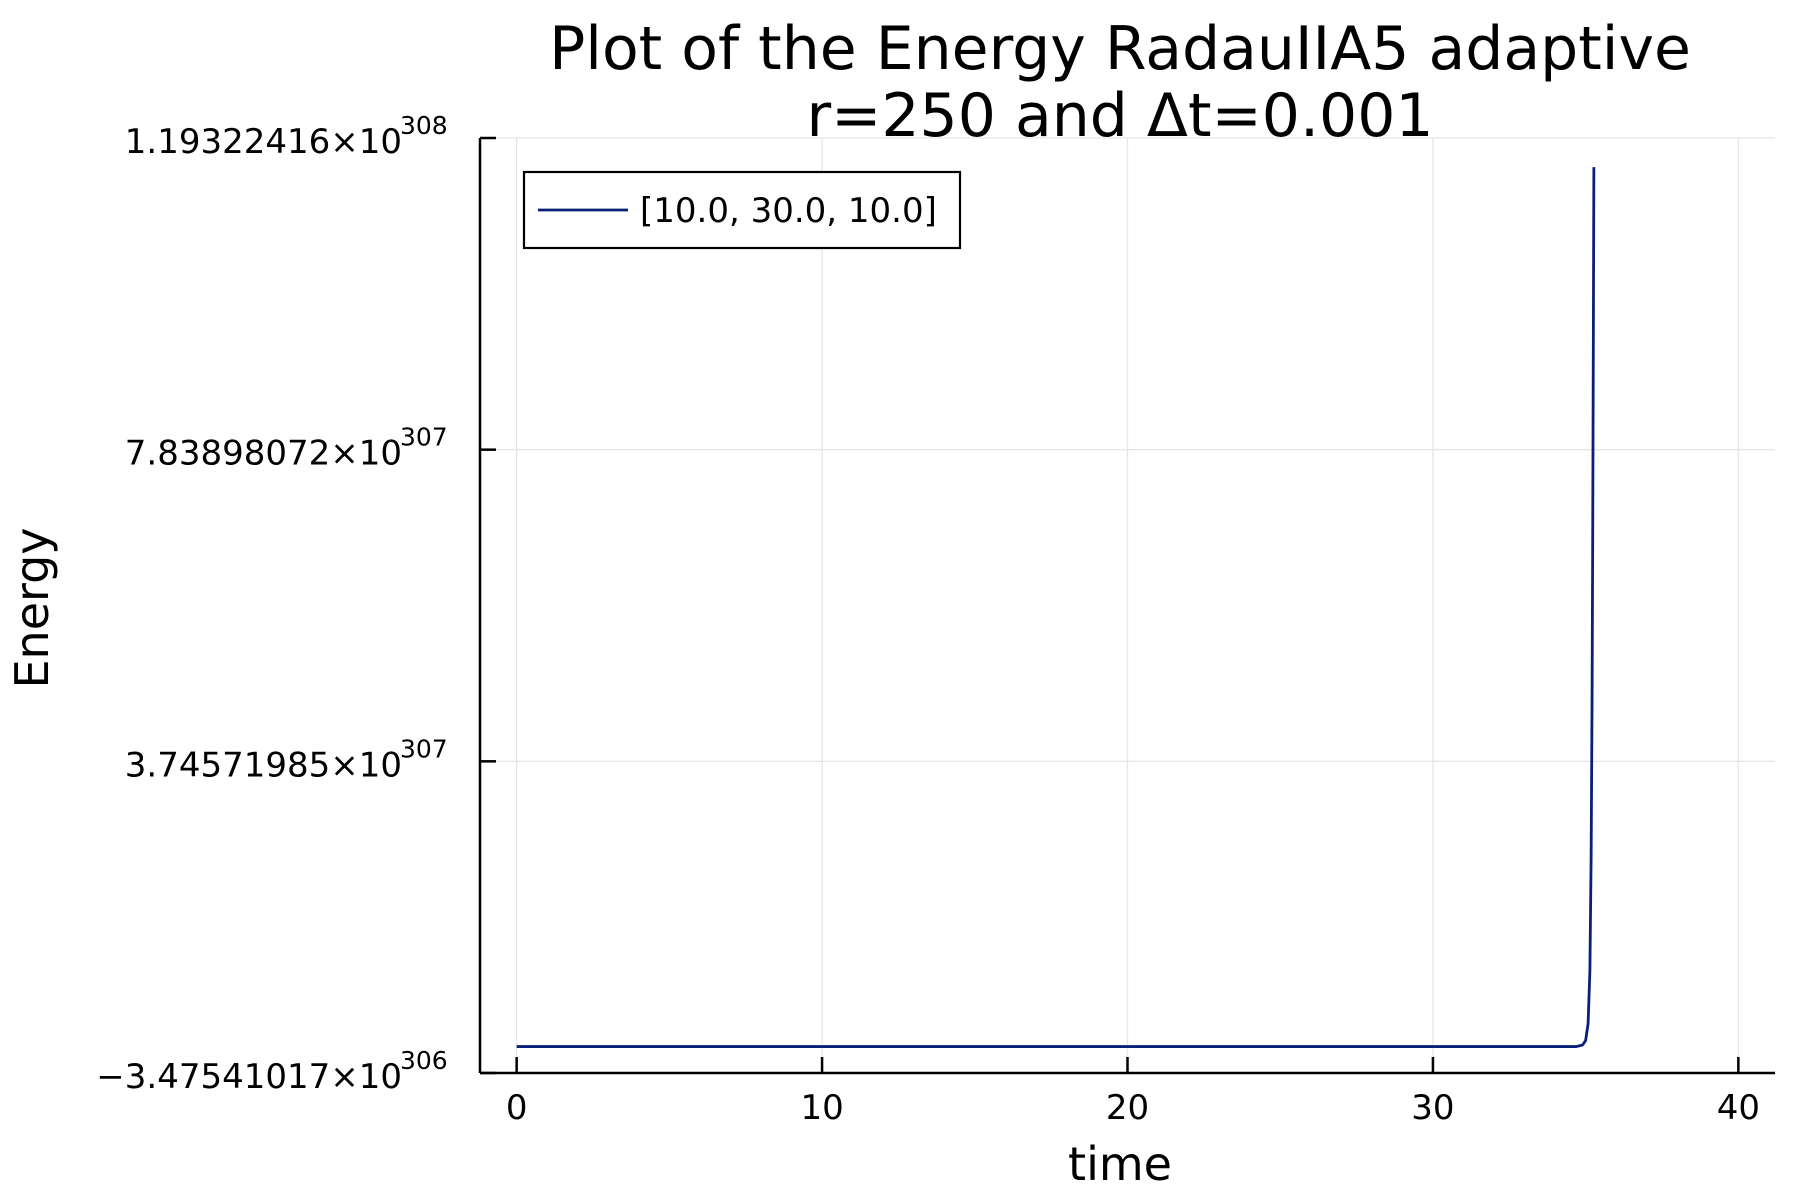 The width and height of the screenshot is (1800, 1200). Describe the element at coordinates (263, 454) in the screenshot. I see `y-tick-label: 7.83898072×10` at that location.